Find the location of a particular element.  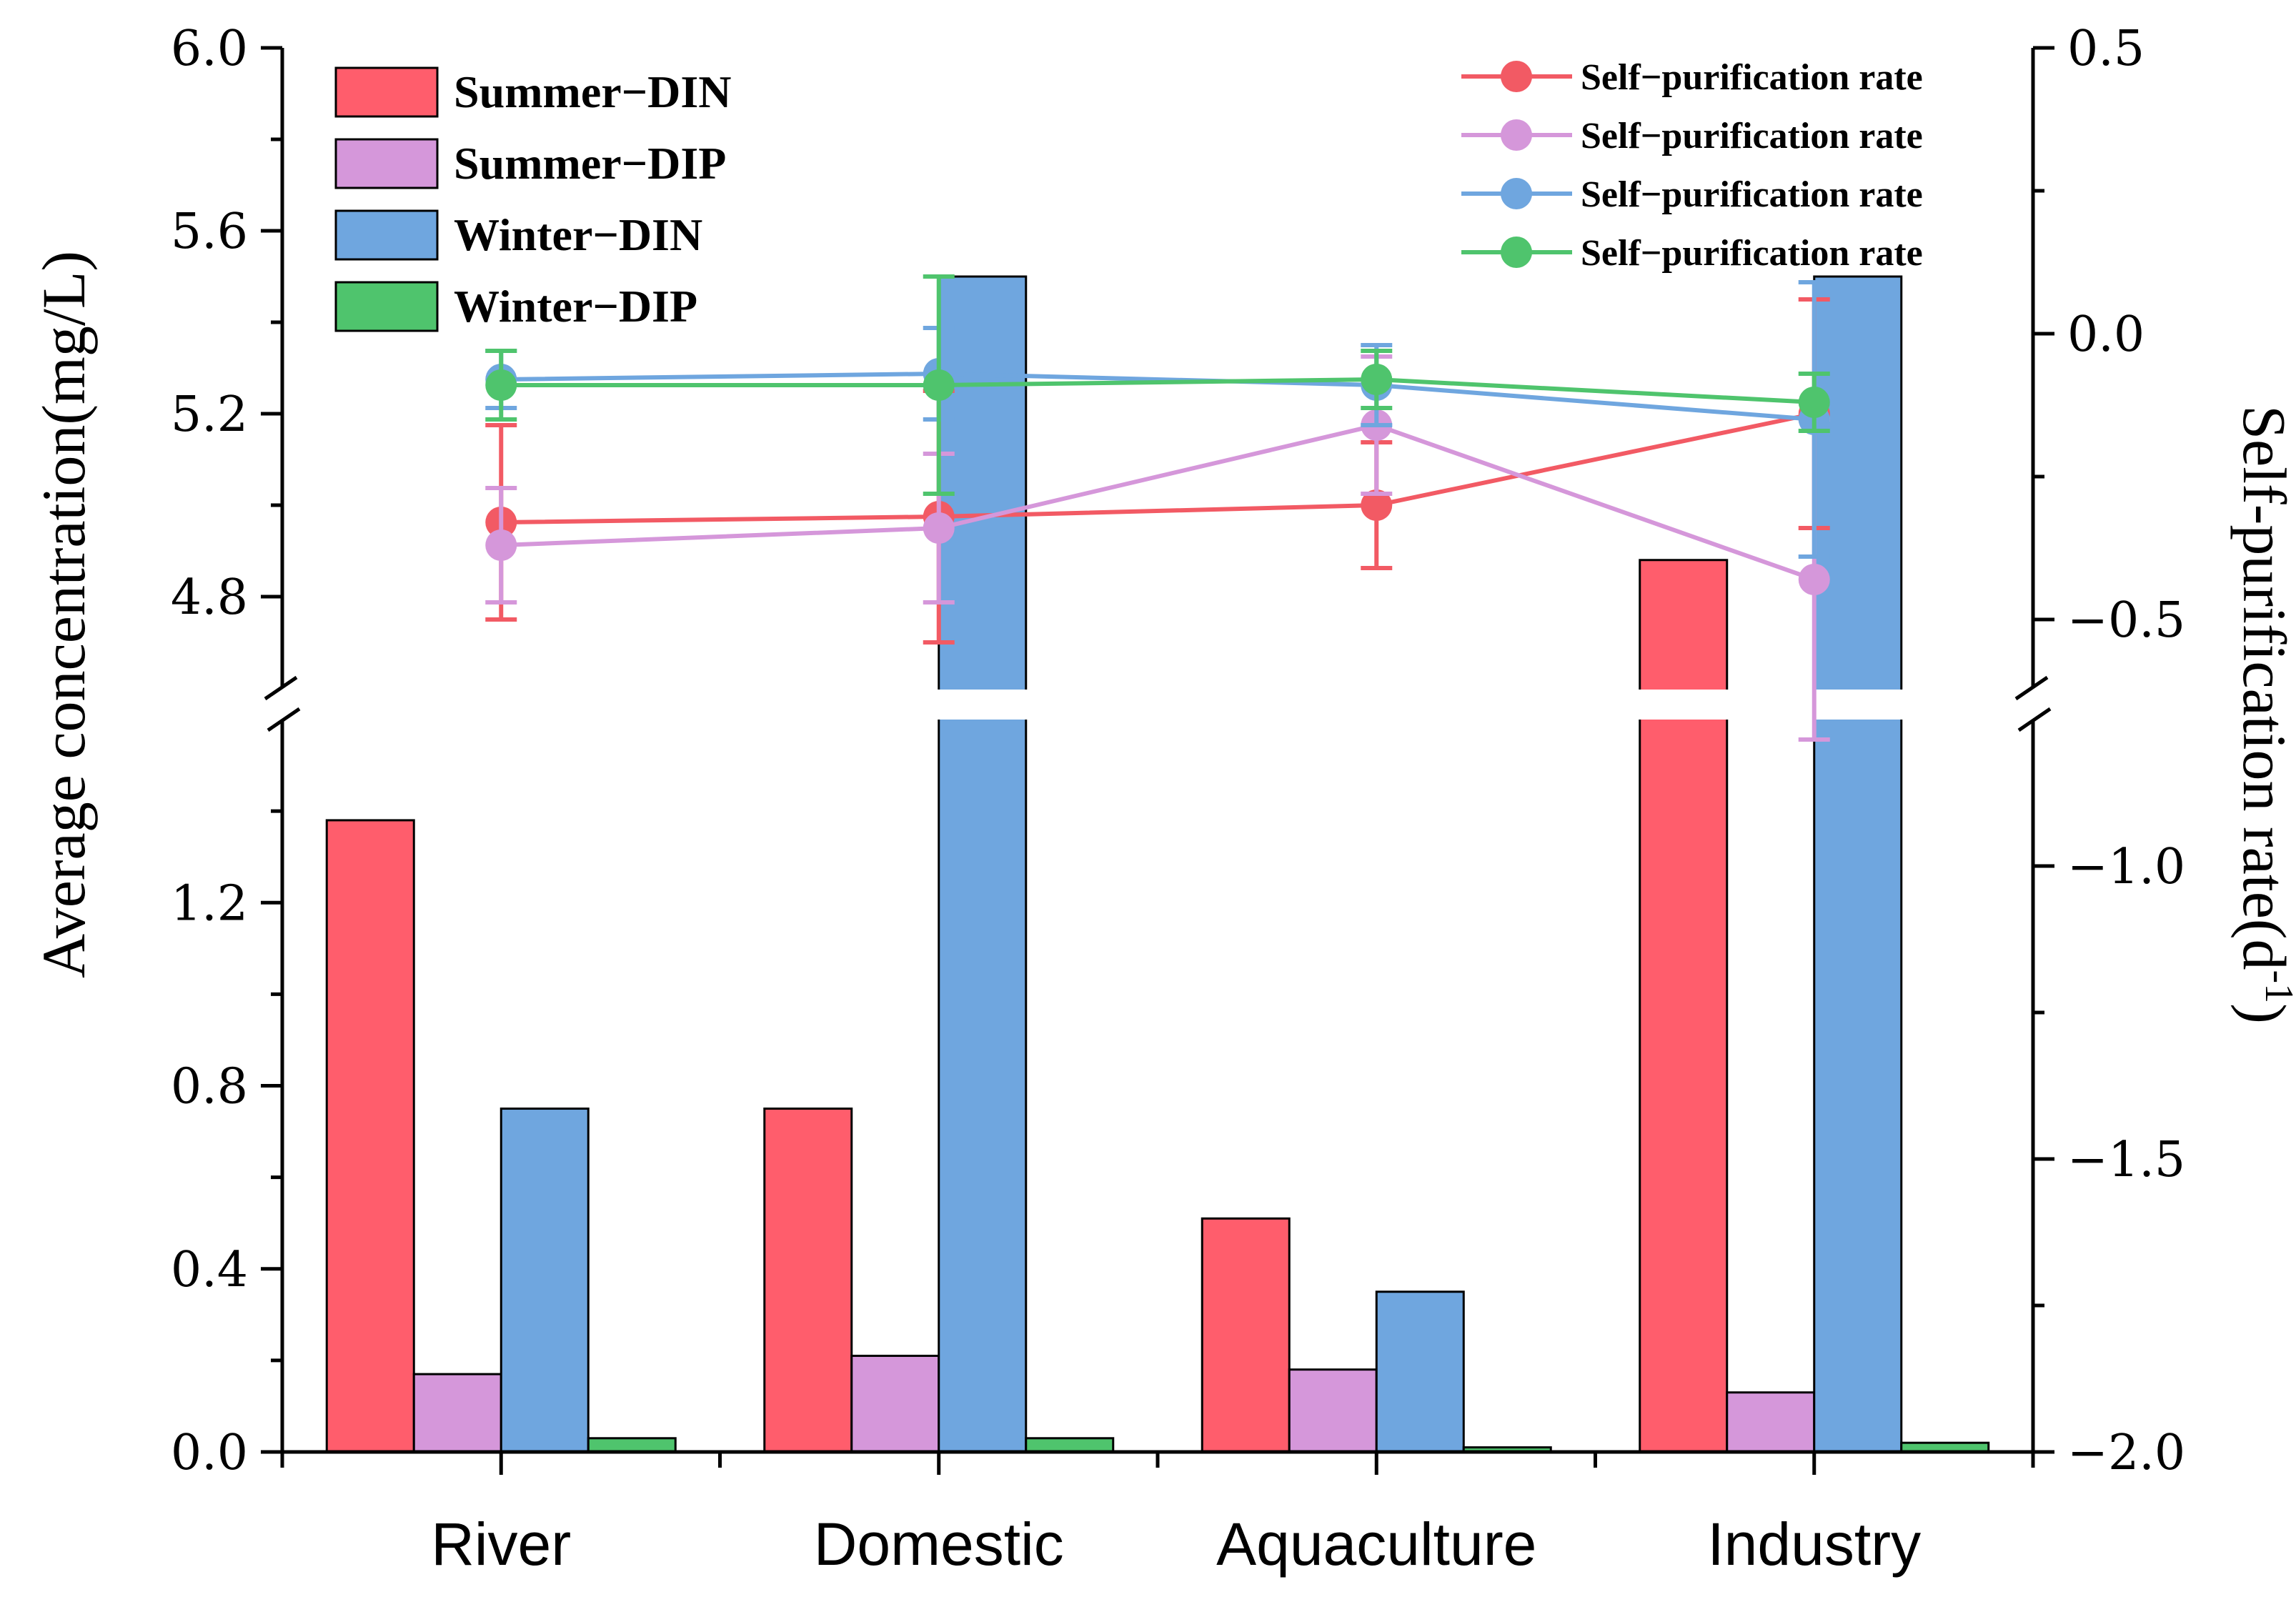

right-tick-label-lower: −1.0 is located at coordinates (2126, 867).